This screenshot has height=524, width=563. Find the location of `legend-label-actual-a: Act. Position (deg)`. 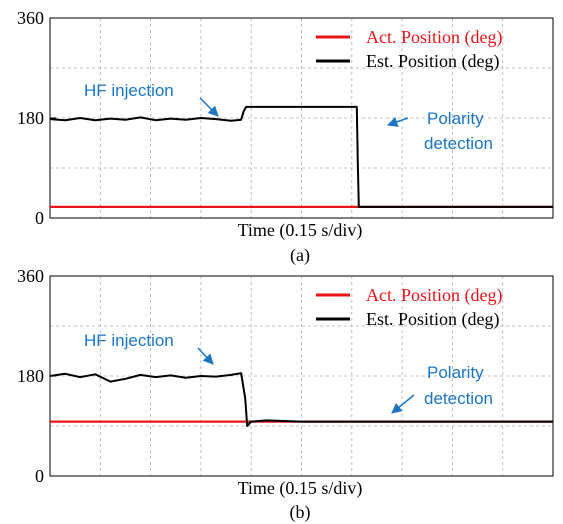

legend-label-actual-a: Act. Position (deg) is located at coordinates (434, 37).